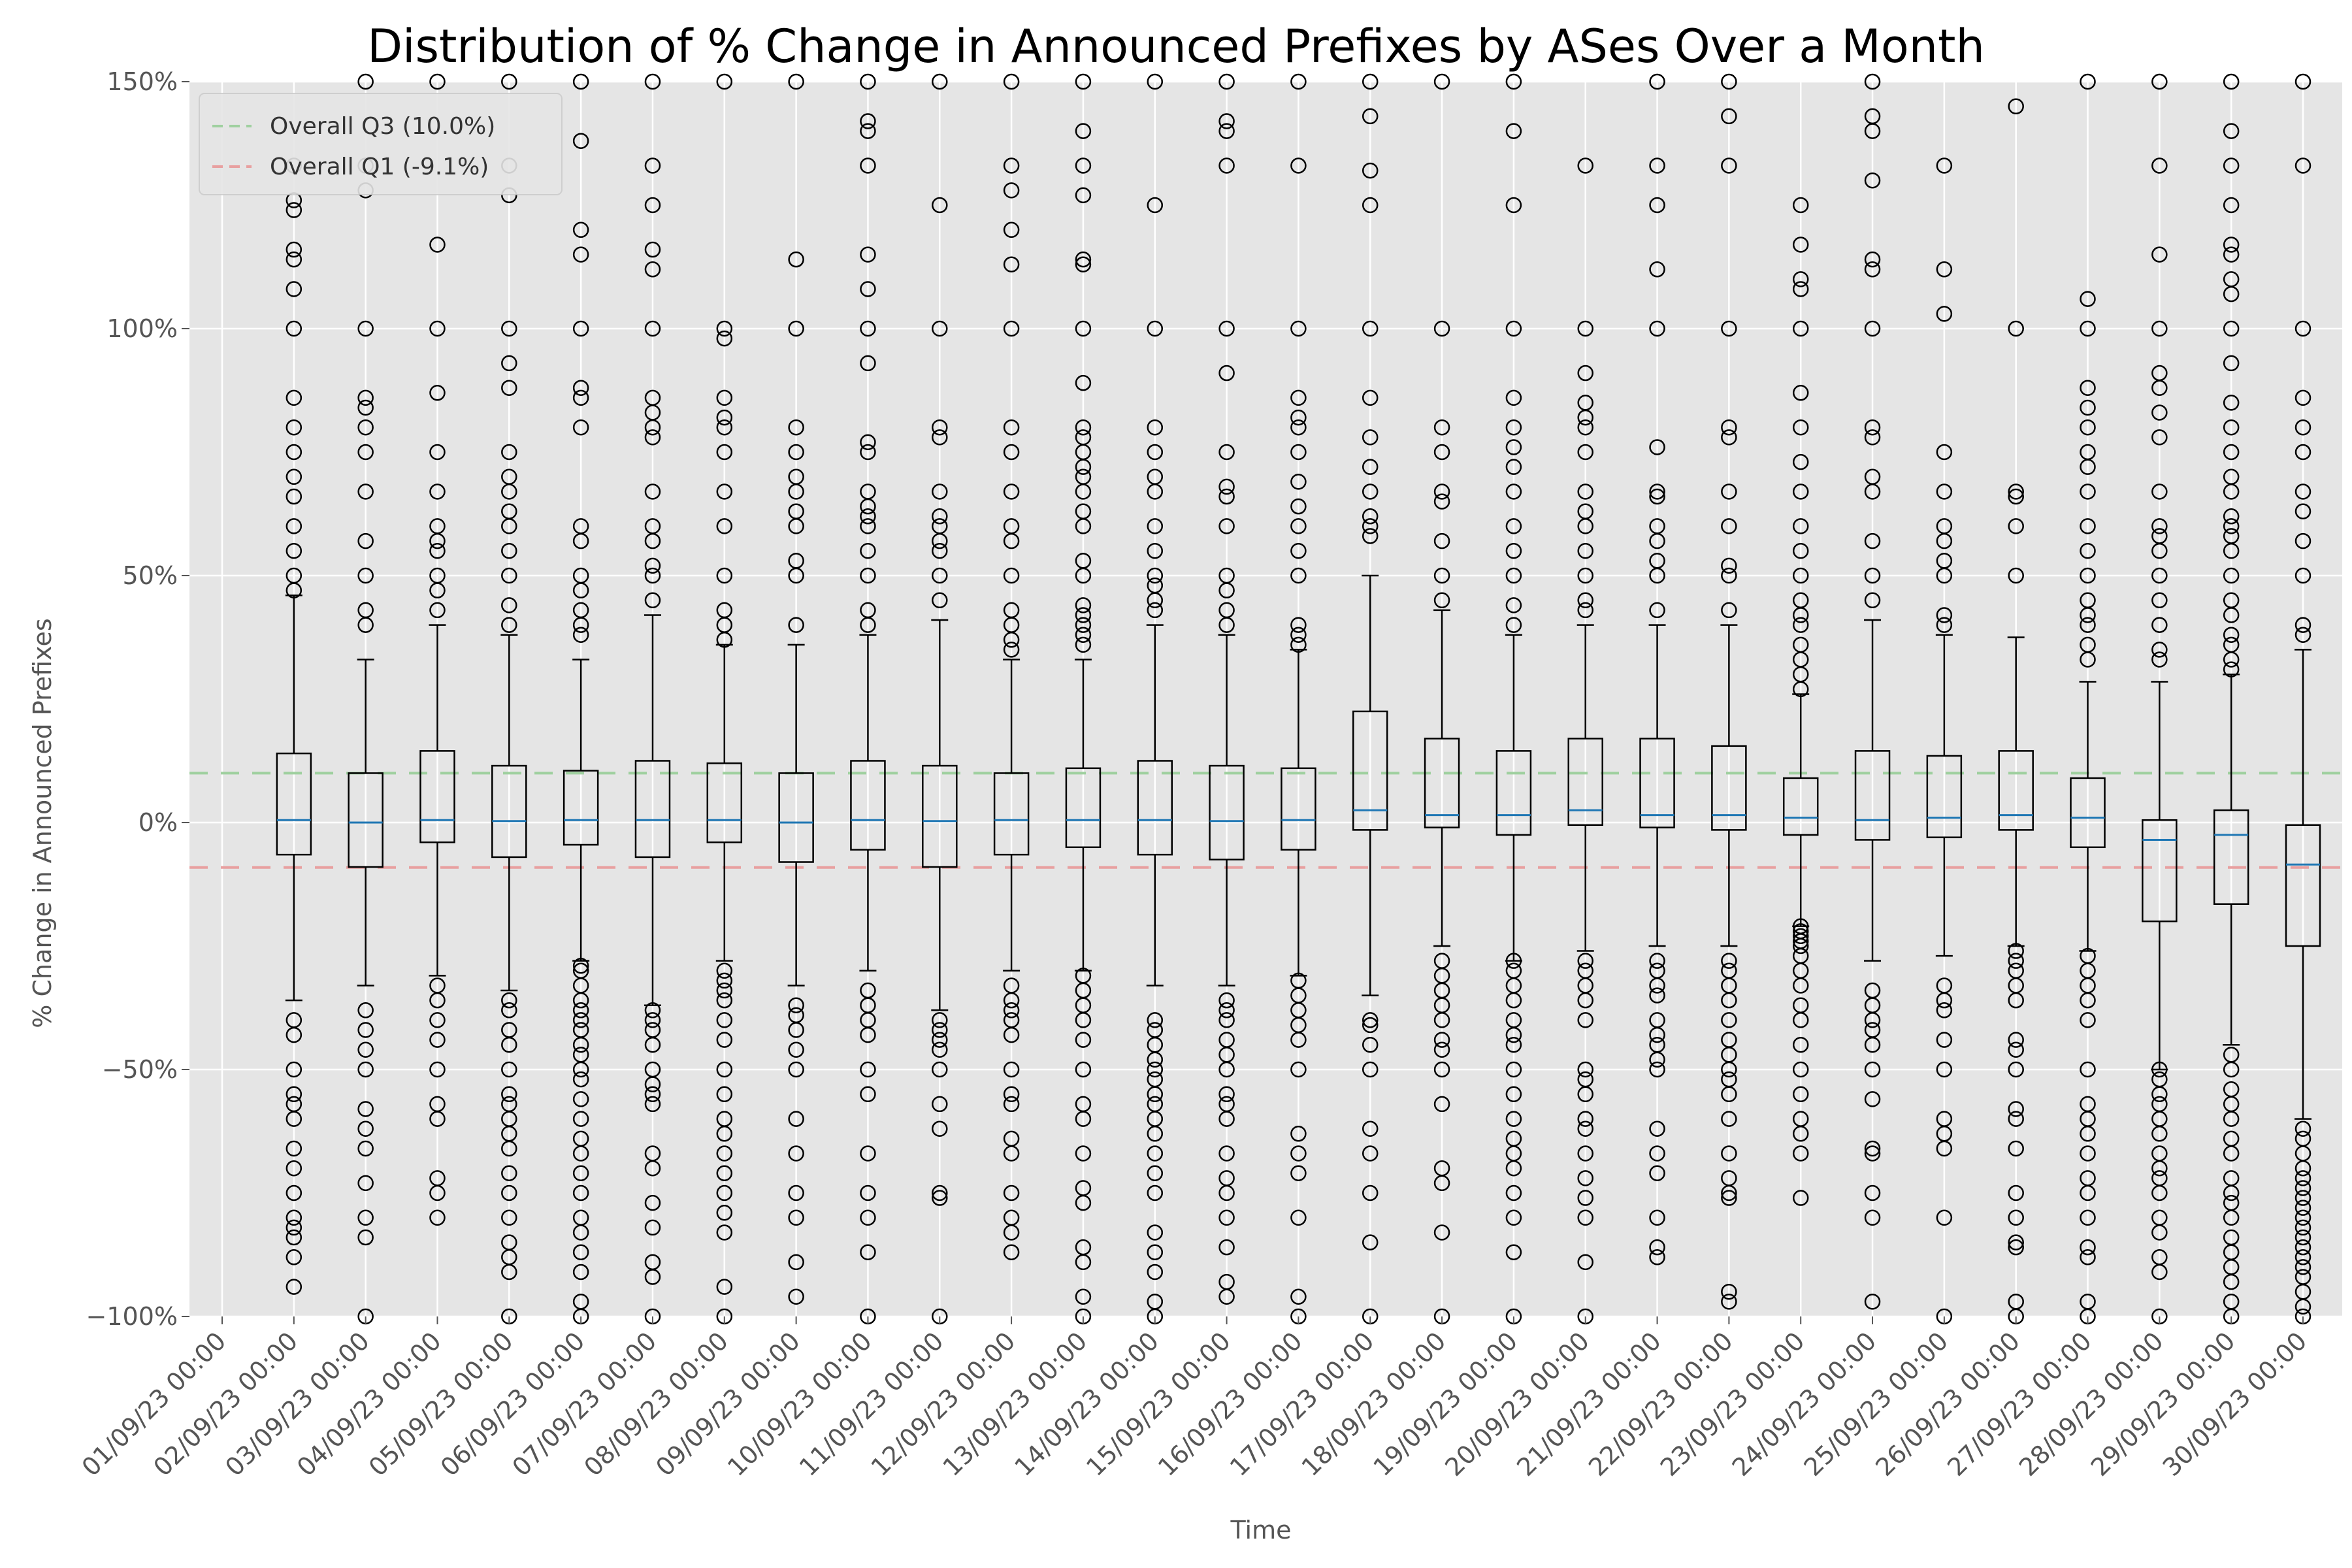 Image resolution: width=2352 pixels, height=1568 pixels. What do you see at coordinates (140, 1069) in the screenshot?
I see `y-tick-label: −50%` at bounding box center [140, 1069].